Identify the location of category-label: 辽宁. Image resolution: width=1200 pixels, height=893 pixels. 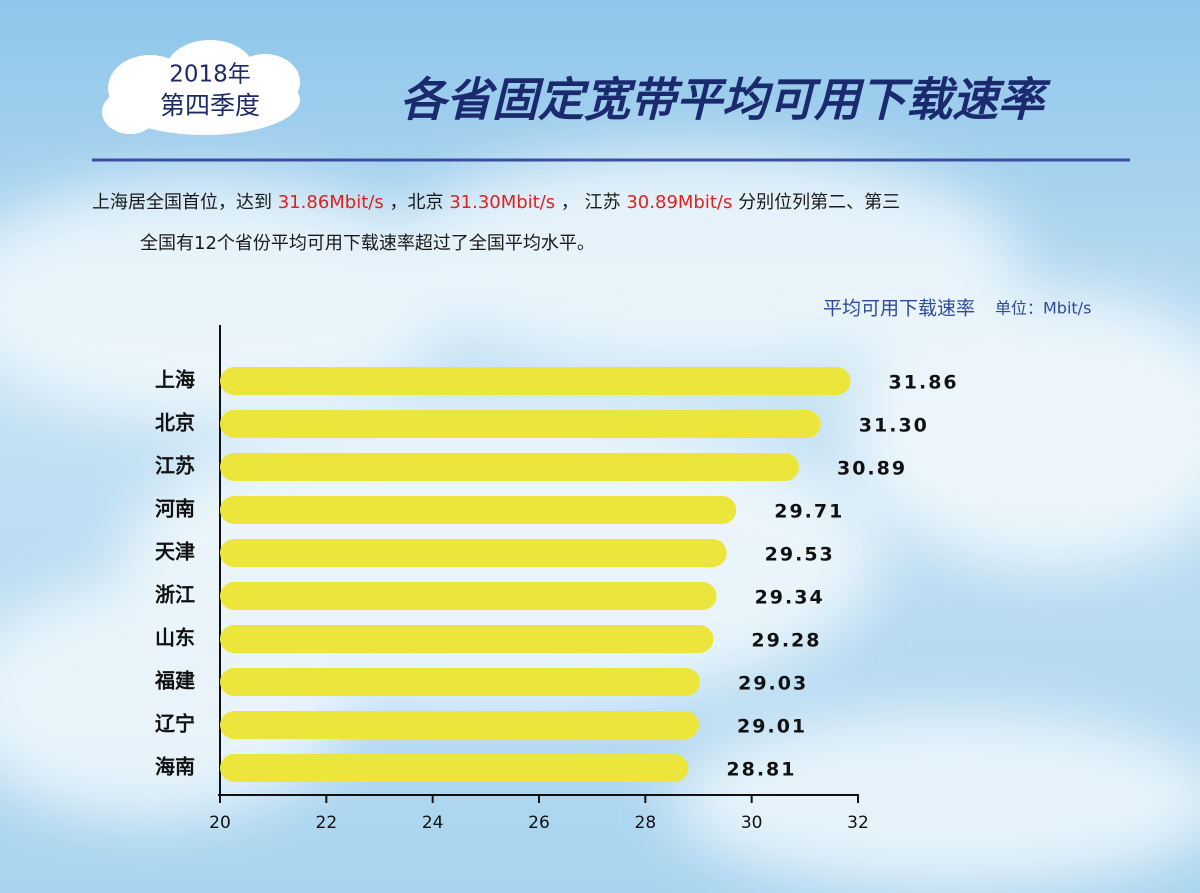
(175, 724).